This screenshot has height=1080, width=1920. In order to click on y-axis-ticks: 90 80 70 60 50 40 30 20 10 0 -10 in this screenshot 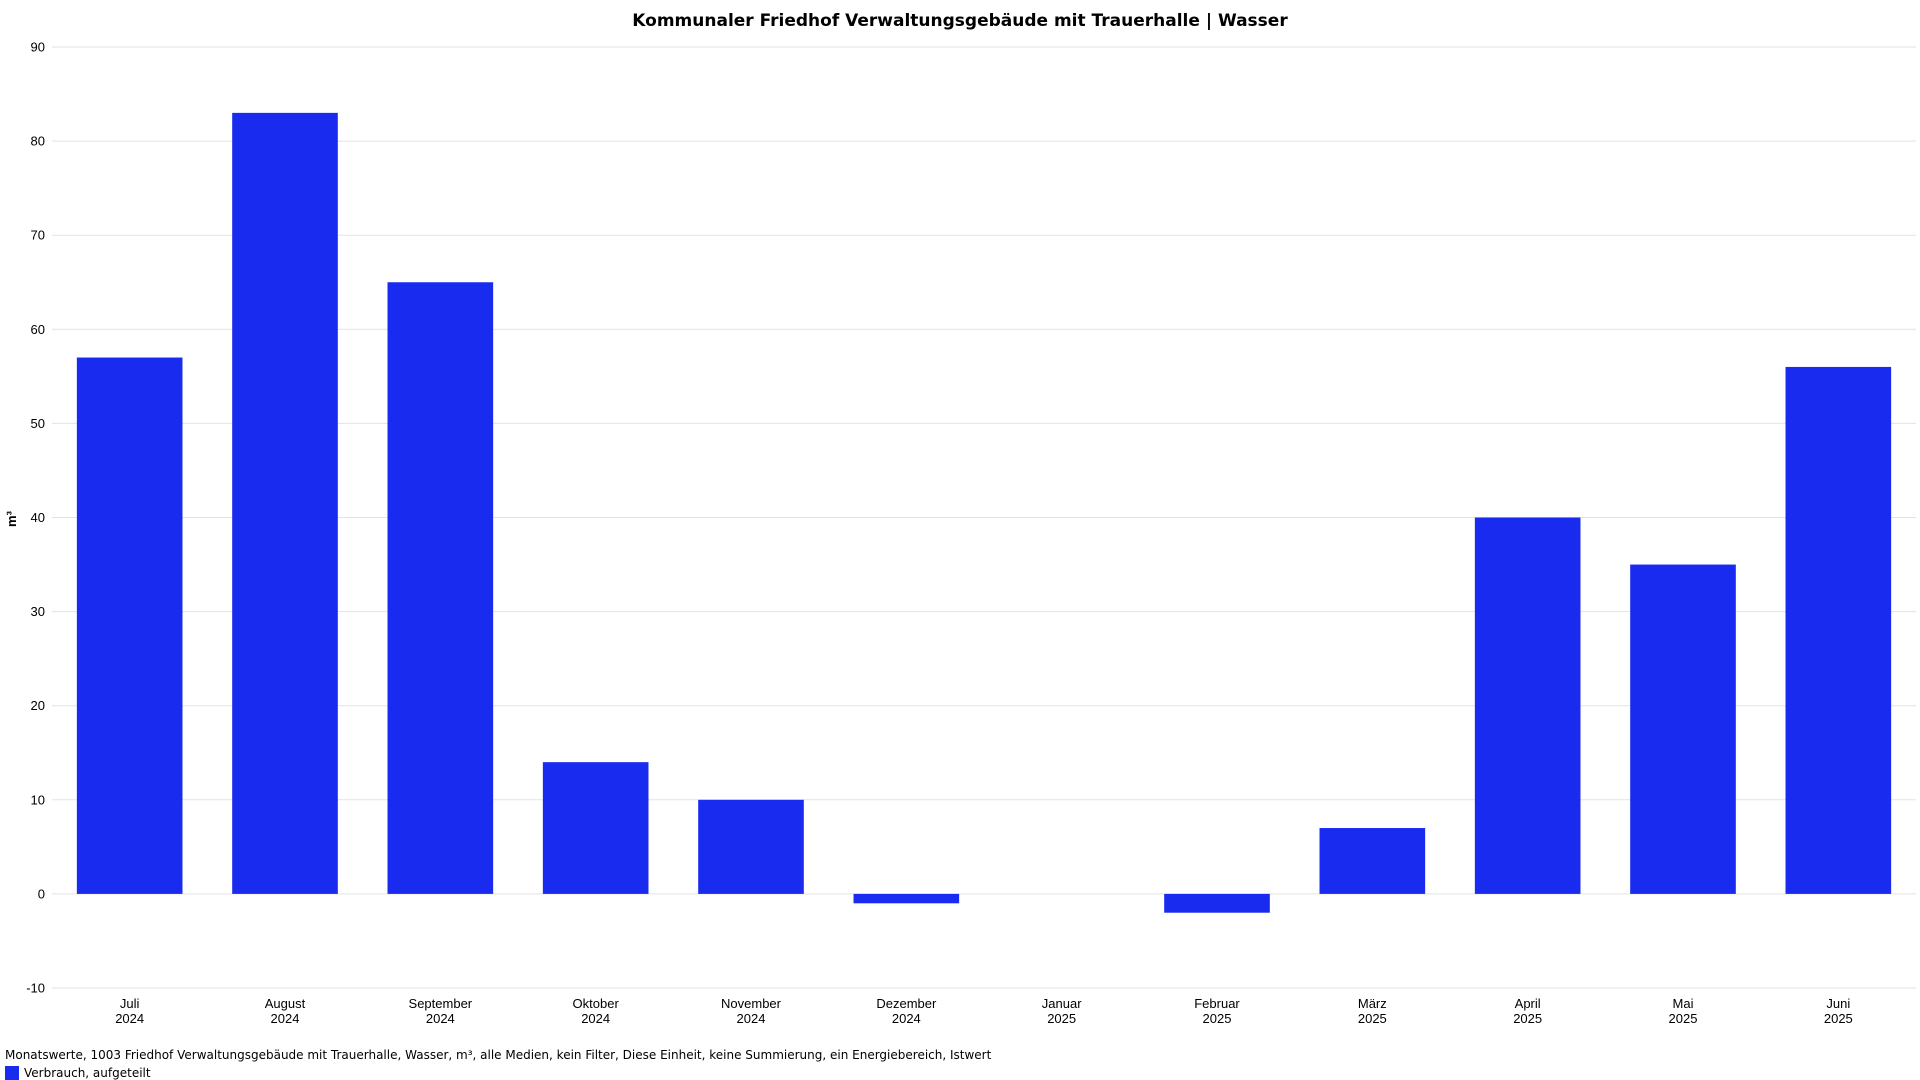, I will do `click(35, 518)`.